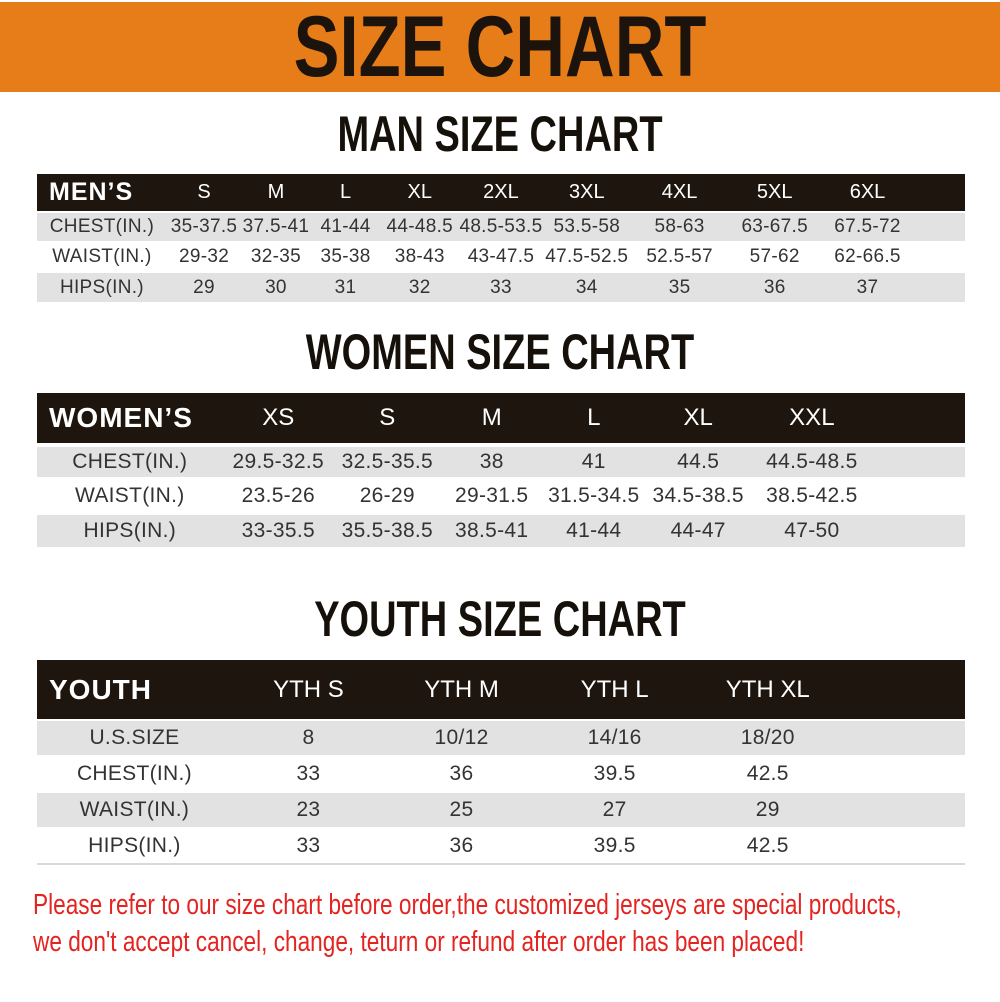 The image size is (1000, 1002). Describe the element at coordinates (614, 809) in the screenshot. I see `size-value-cell: 27` at that location.